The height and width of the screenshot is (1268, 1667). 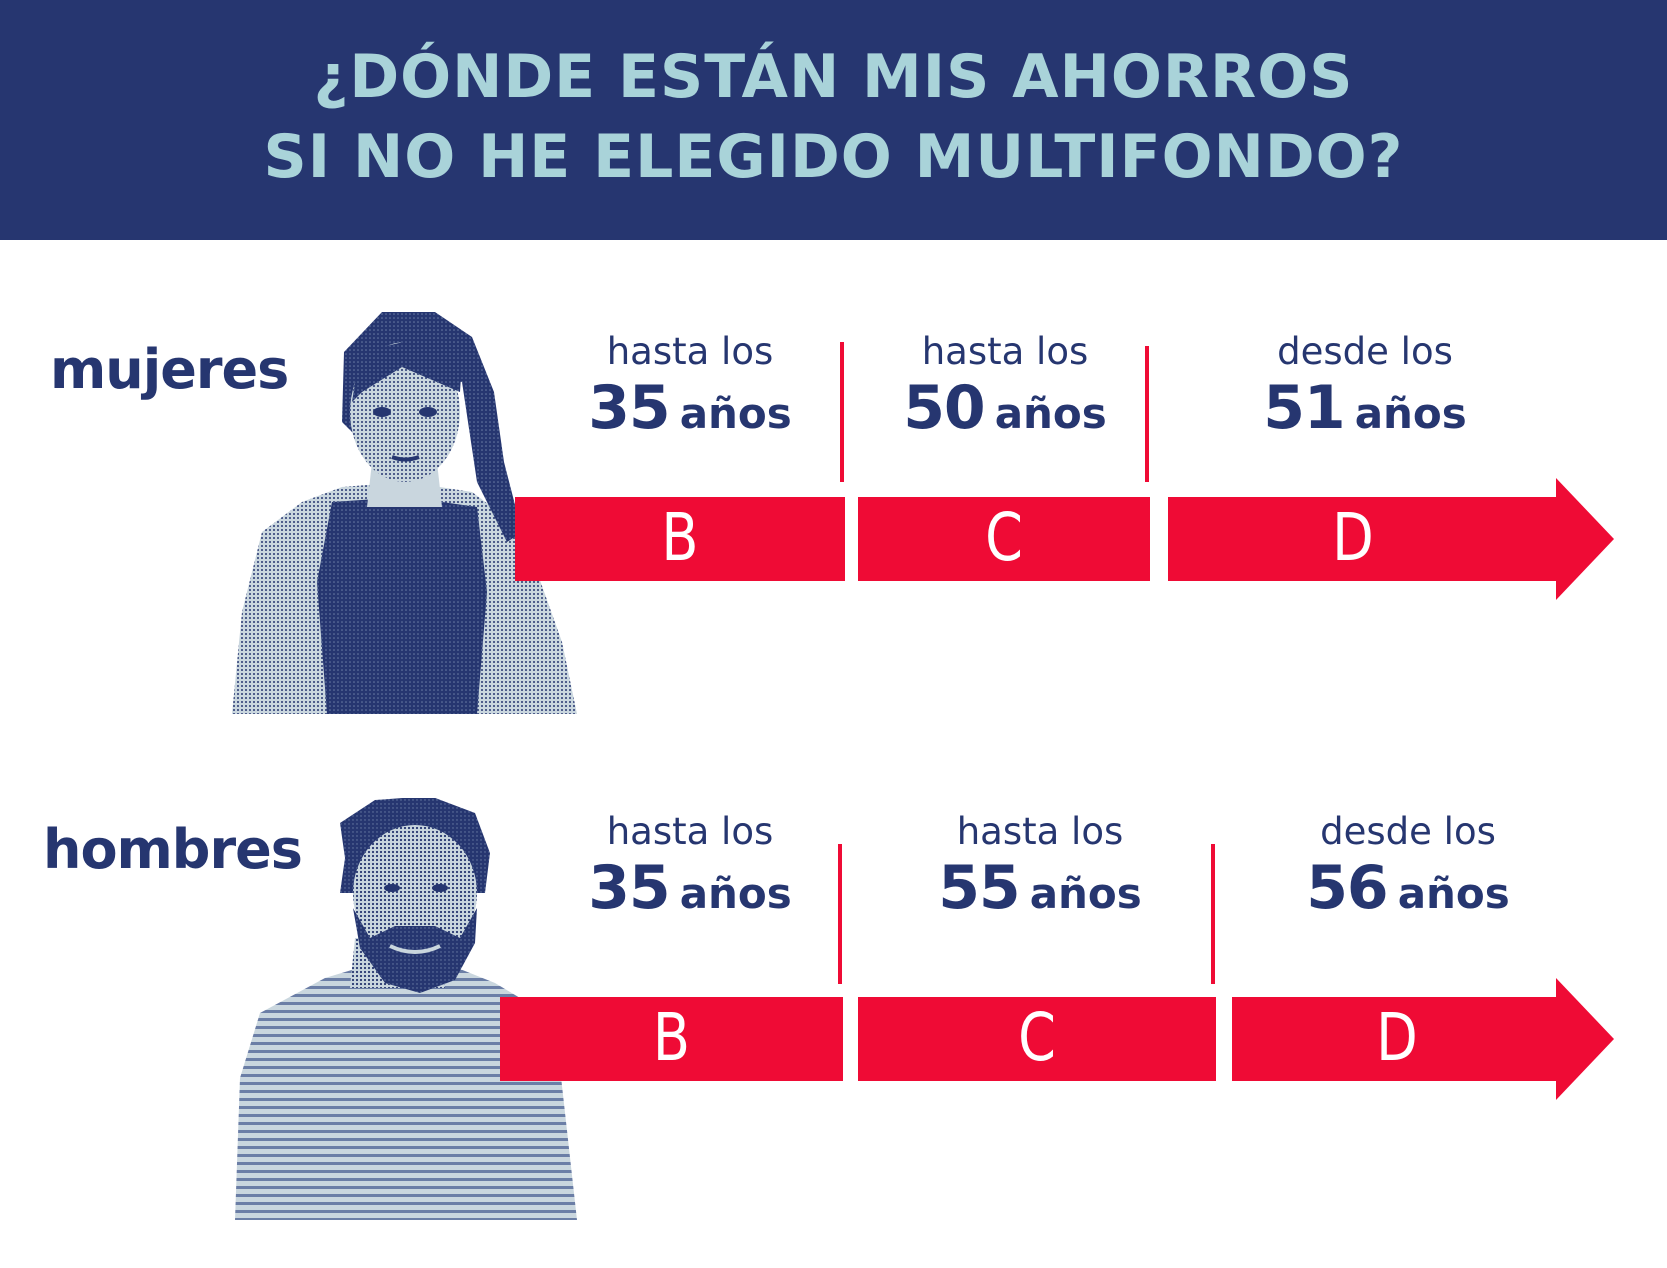 What do you see at coordinates (169, 369) in the screenshot?
I see `row-label: mujeres` at bounding box center [169, 369].